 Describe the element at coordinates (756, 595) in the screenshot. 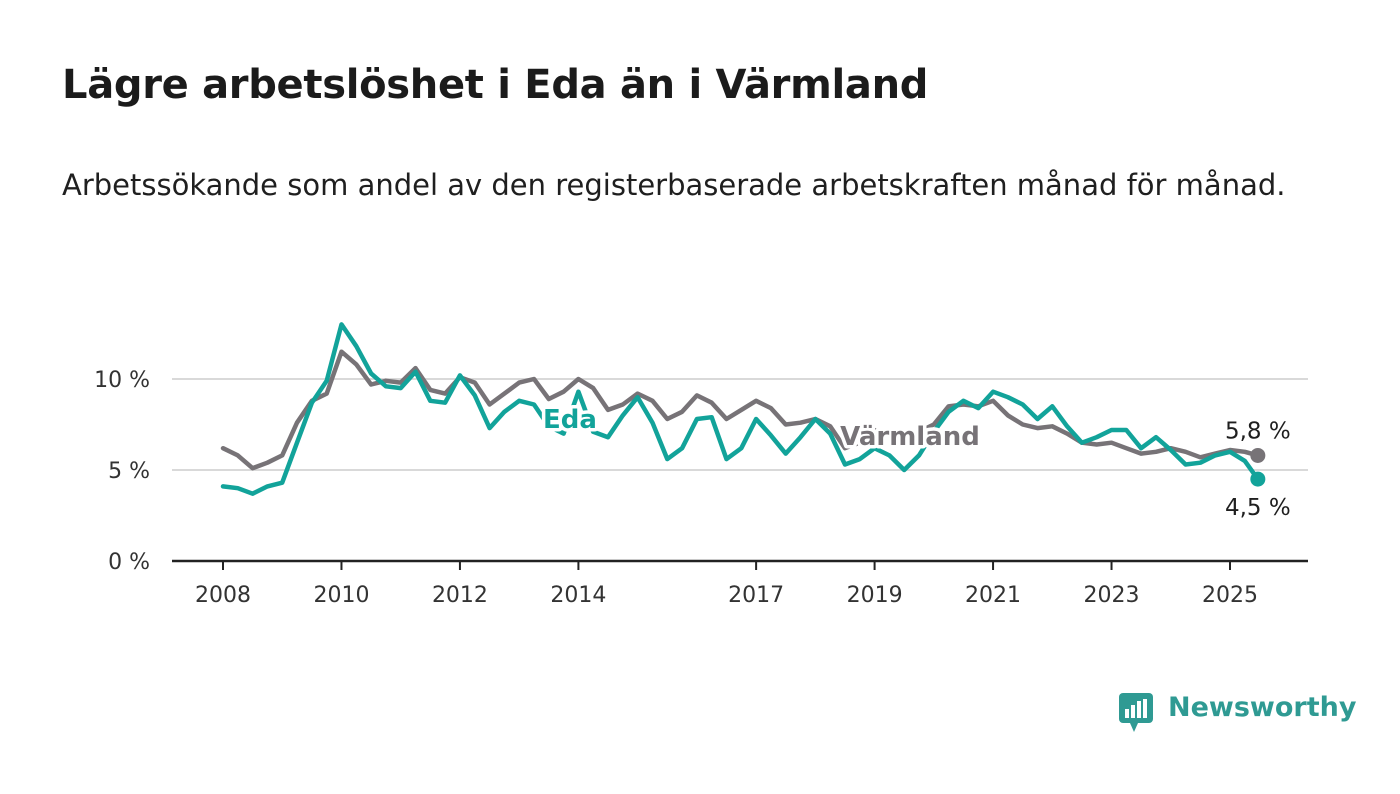

I see `x-tick-label: 2017` at that location.